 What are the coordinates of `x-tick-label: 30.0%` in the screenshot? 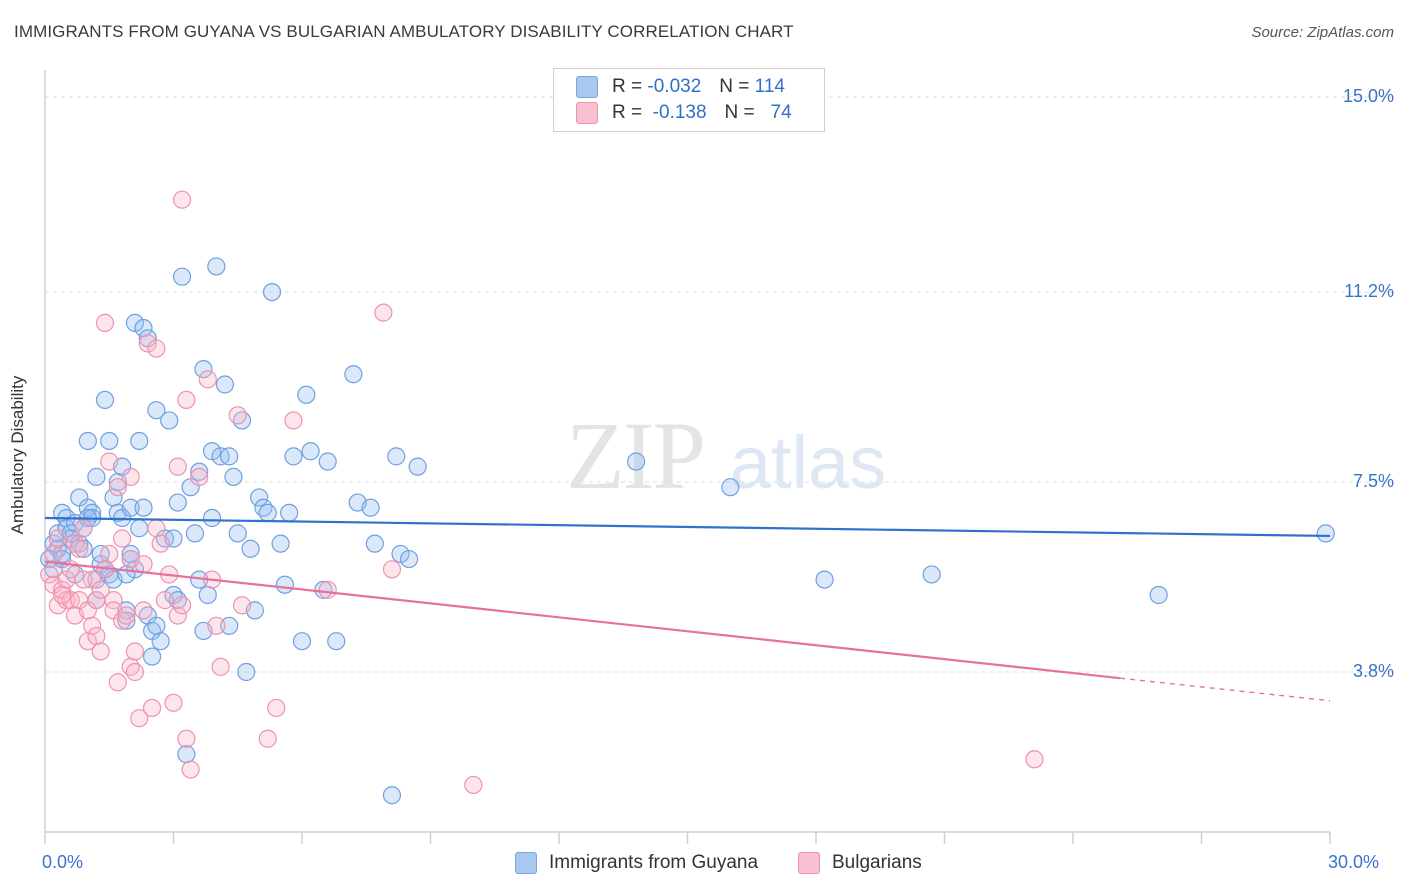 It's located at (1354, 862).